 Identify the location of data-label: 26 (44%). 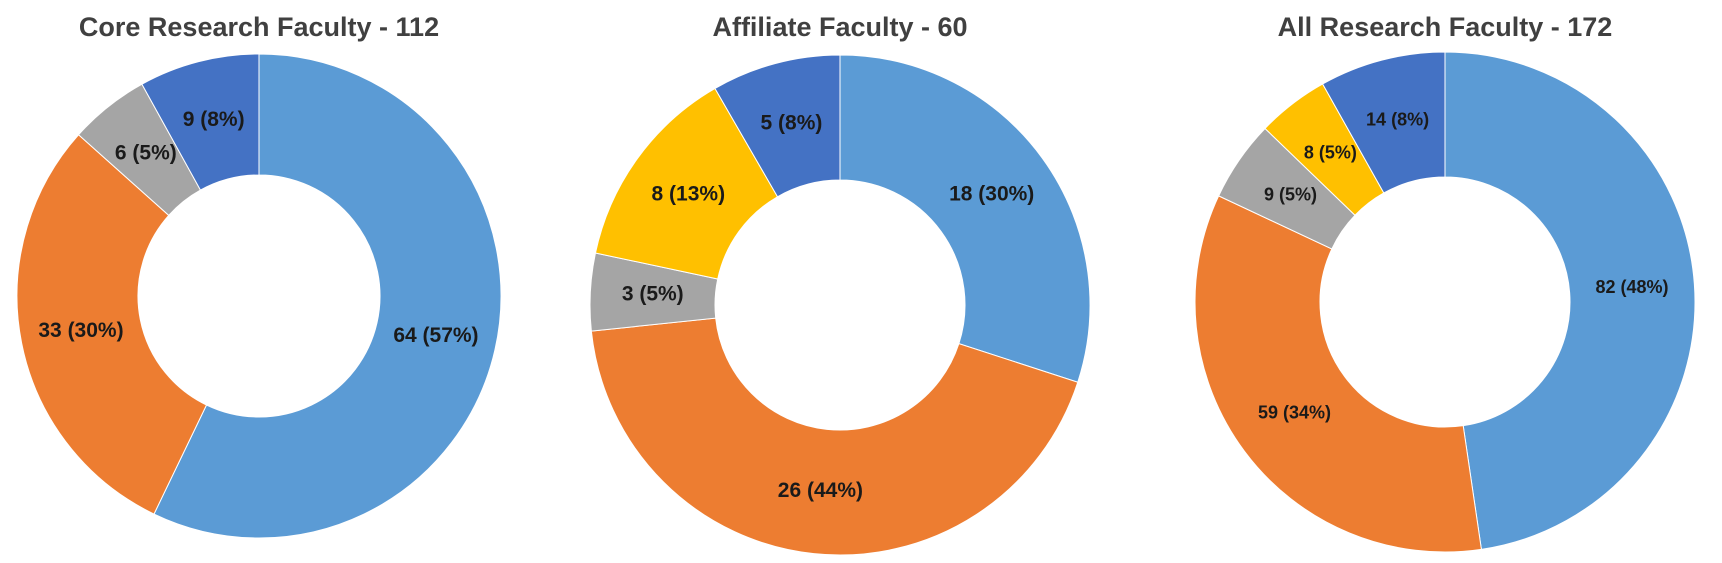
(820, 490).